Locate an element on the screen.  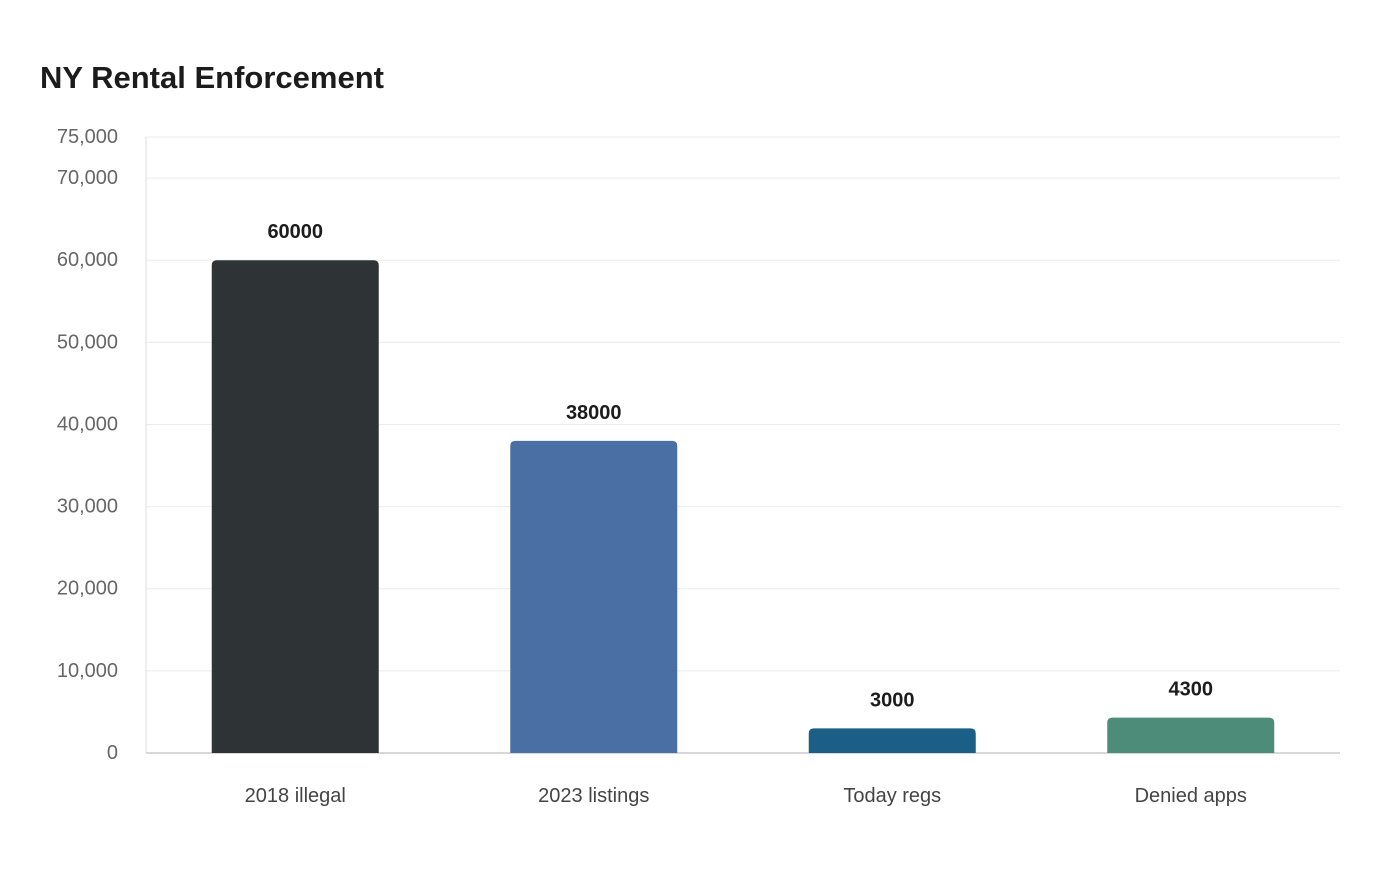
y-tick-label: 70,000 is located at coordinates (87, 178).